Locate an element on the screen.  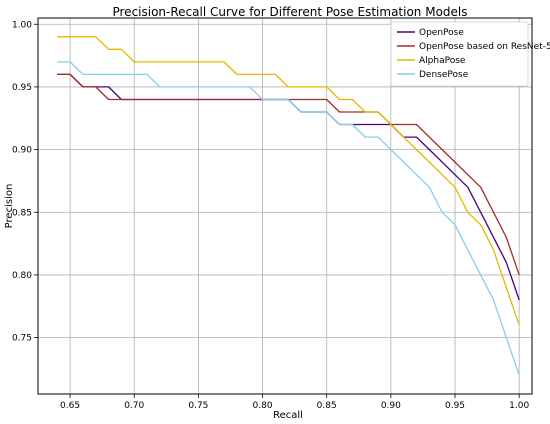
x-axis-label: Recall is located at coordinates (288, 415).